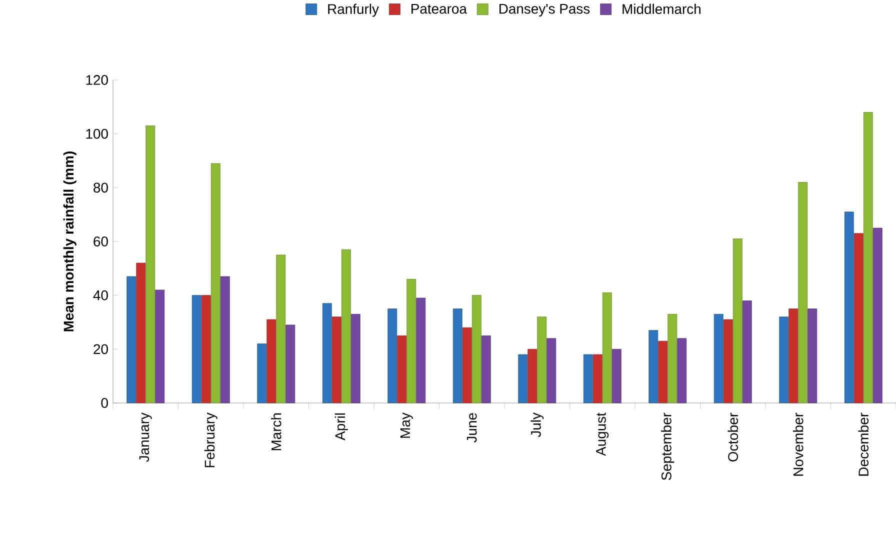 The width and height of the screenshot is (896, 535). I want to click on x-tick-label: December, so click(863, 444).